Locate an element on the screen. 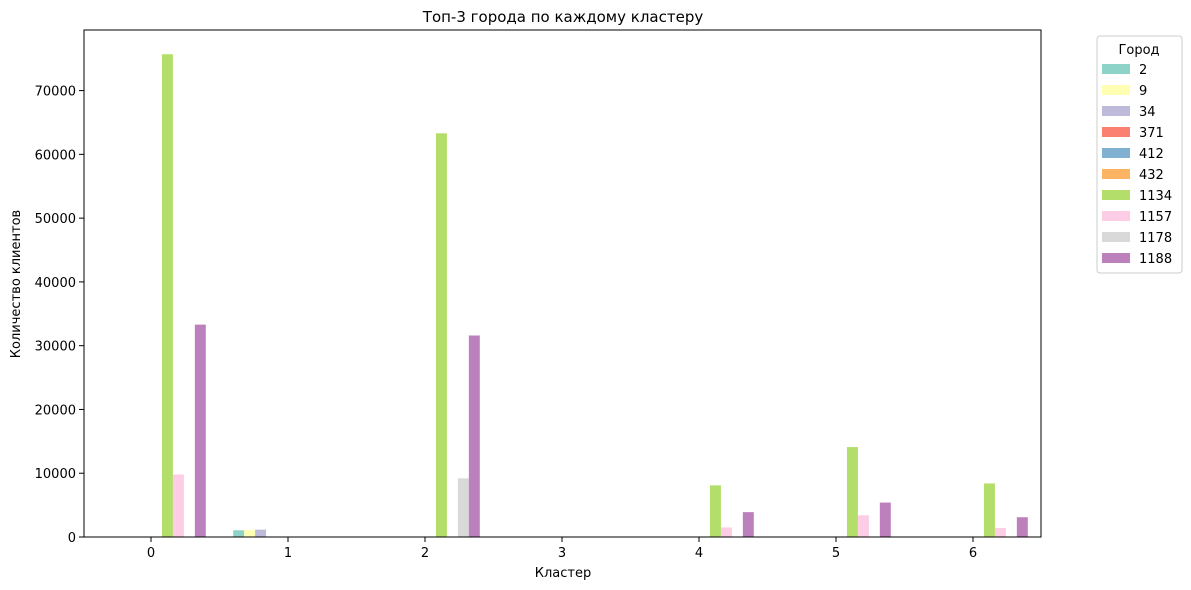 This screenshot has width=1191, height=590. legend-label-34: 34 is located at coordinates (1147, 112).